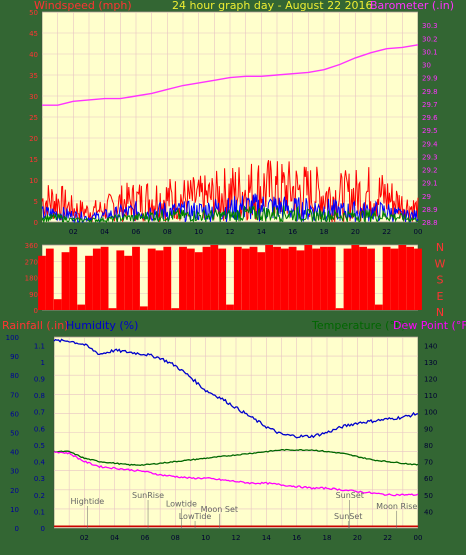 The width and height of the screenshot is (466, 555). I want to click on humidity-series, so click(236, 388).